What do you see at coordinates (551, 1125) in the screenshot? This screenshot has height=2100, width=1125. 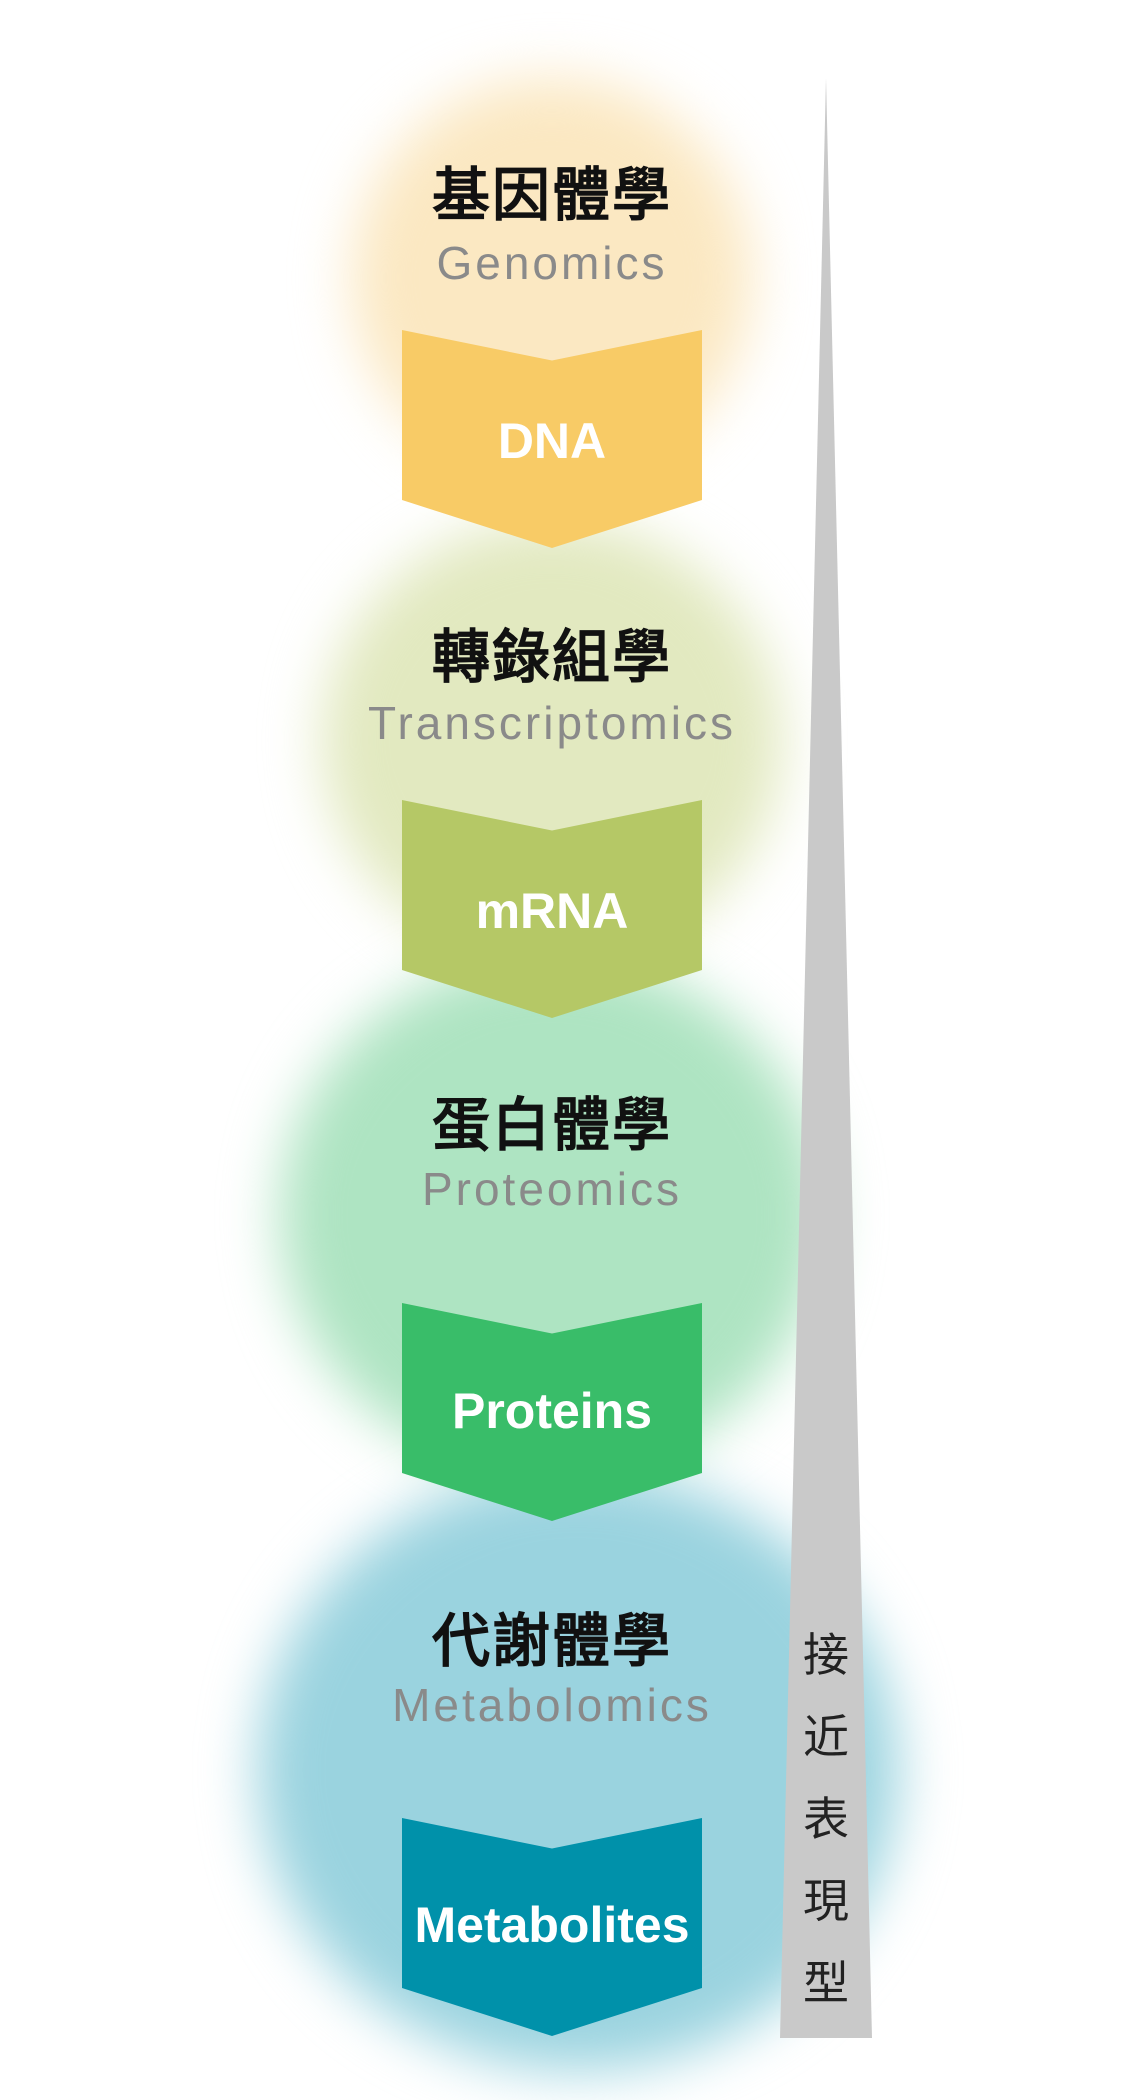 I see `stage-title-proteomics: 蛋白體學` at bounding box center [551, 1125].